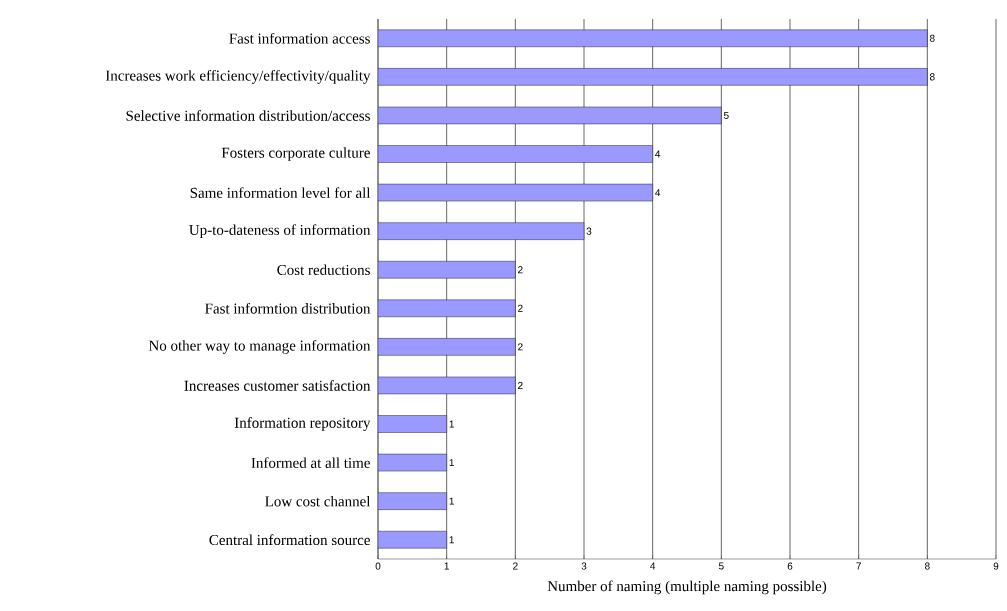 This screenshot has height=611, width=1007. What do you see at coordinates (515, 566) in the screenshot?
I see `x-tick-label: 2` at bounding box center [515, 566].